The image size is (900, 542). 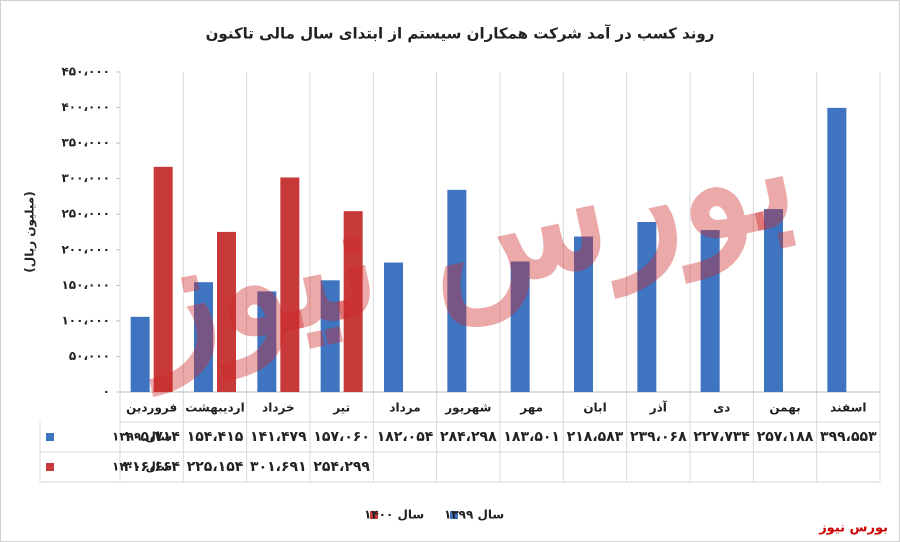 I want to click on y-tick-label: ۰, so click(x=106, y=392).